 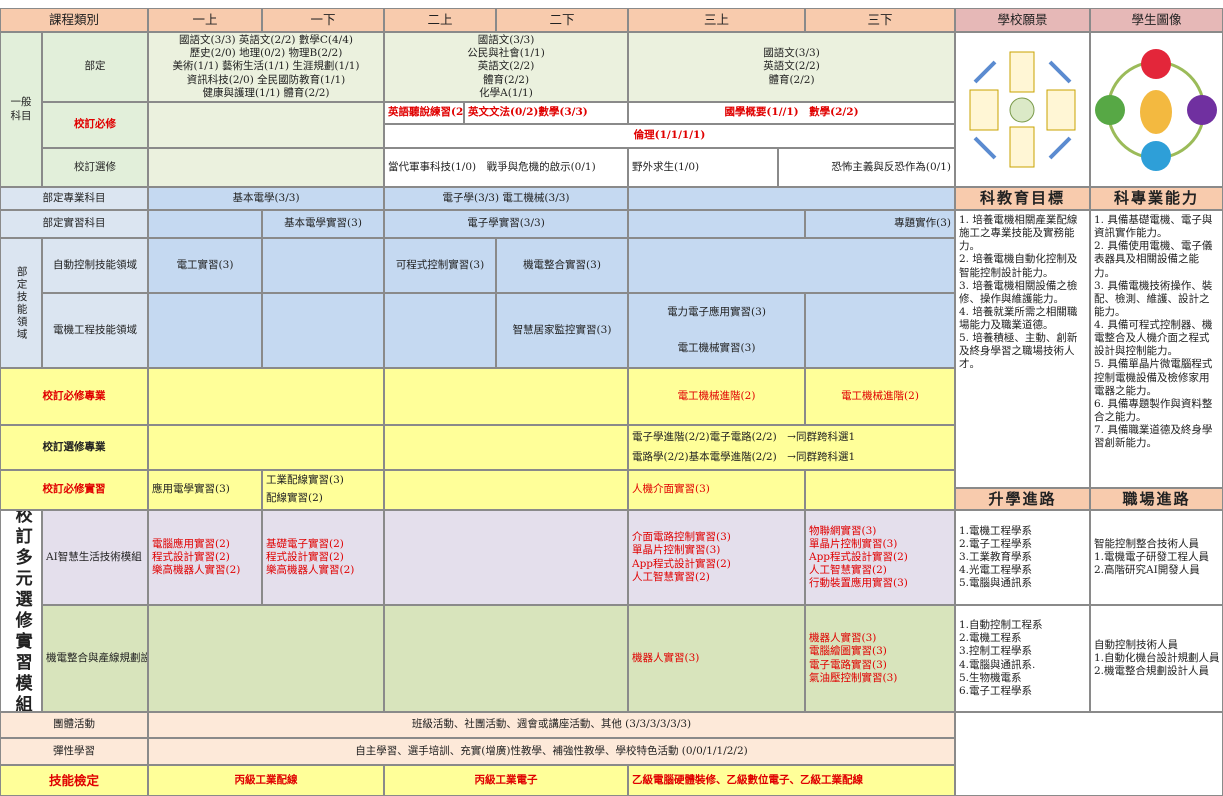 What do you see at coordinates (996, 543) in the screenshot?
I see `cell-text: 2.電子工程學系` at bounding box center [996, 543].